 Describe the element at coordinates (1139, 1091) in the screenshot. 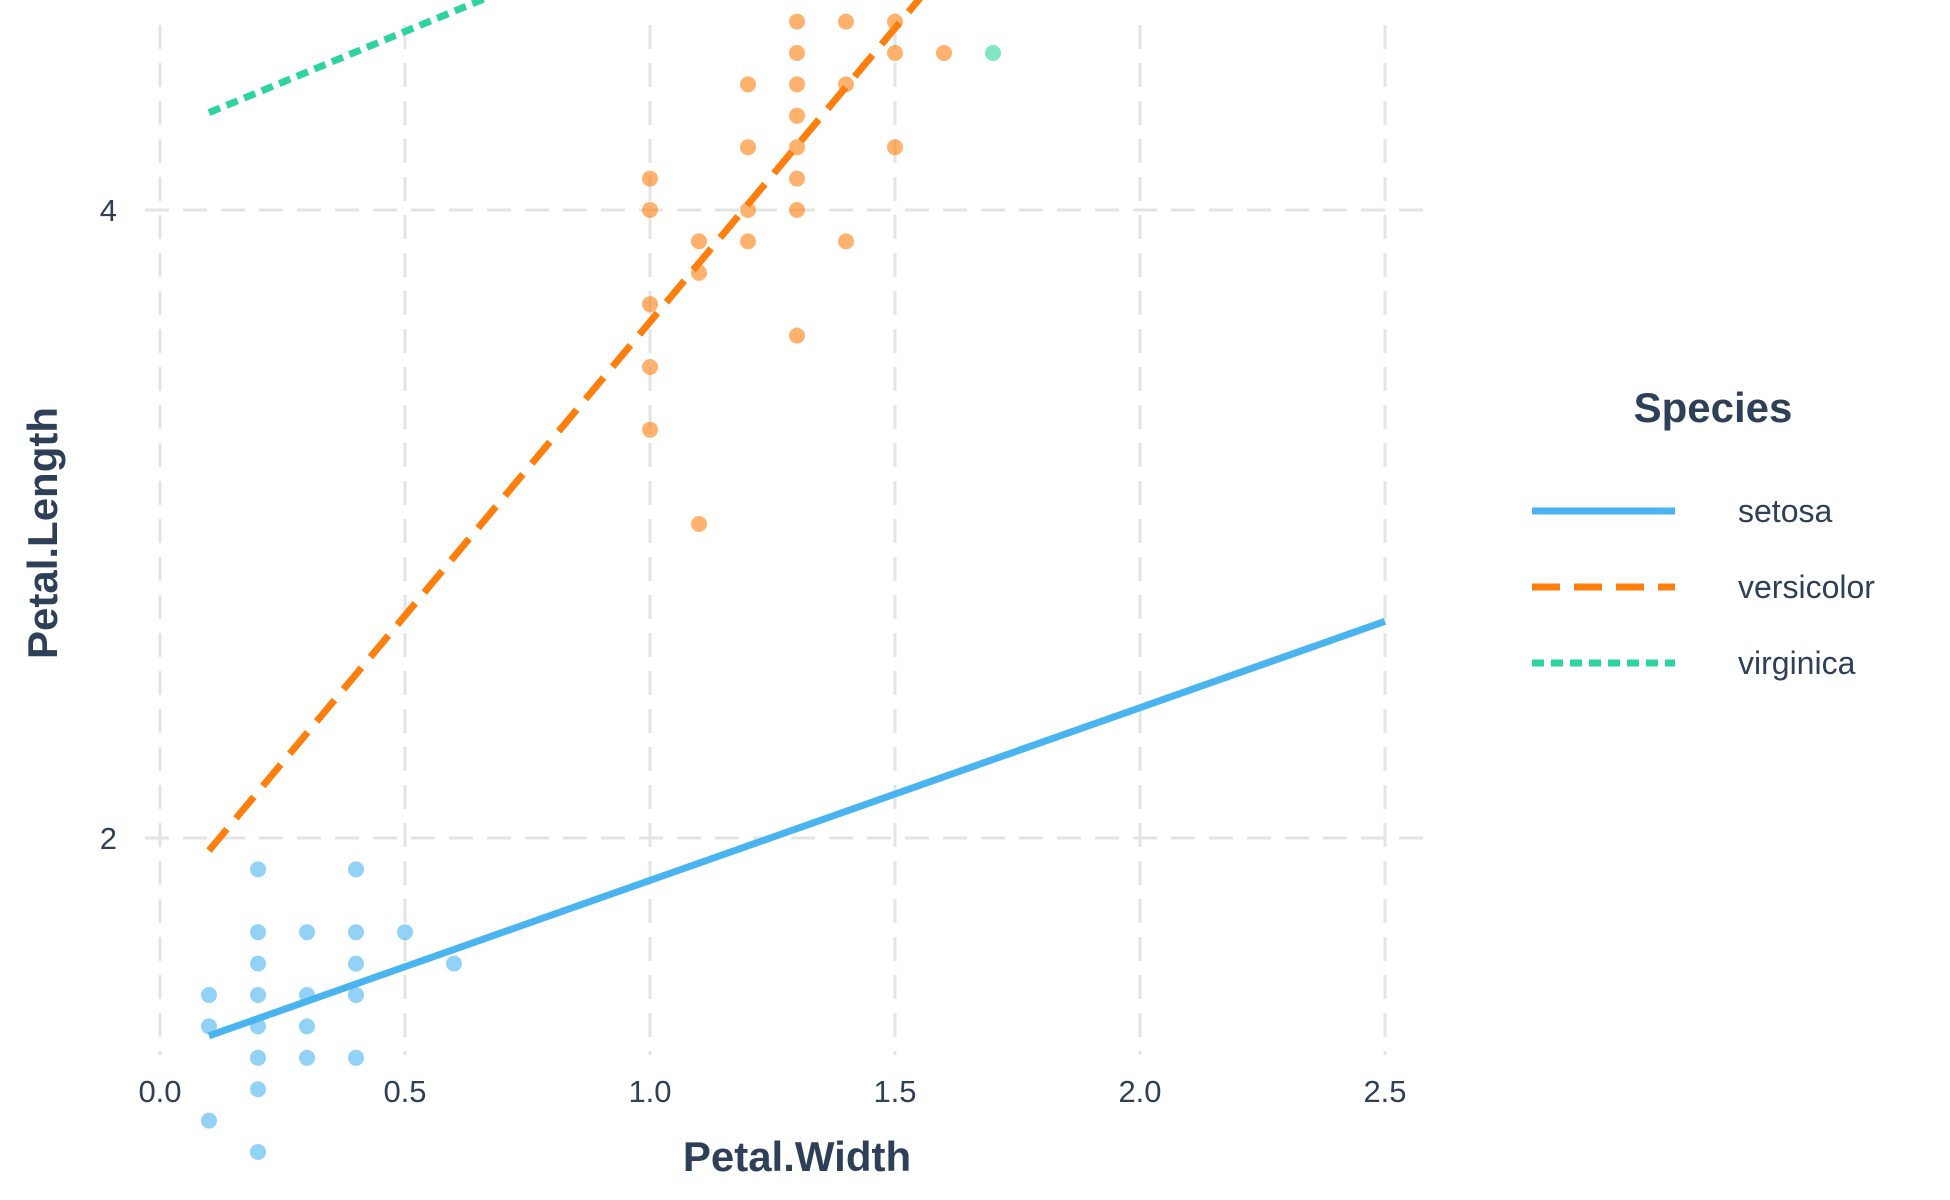

I see `x-tick-label: 2.0` at that location.